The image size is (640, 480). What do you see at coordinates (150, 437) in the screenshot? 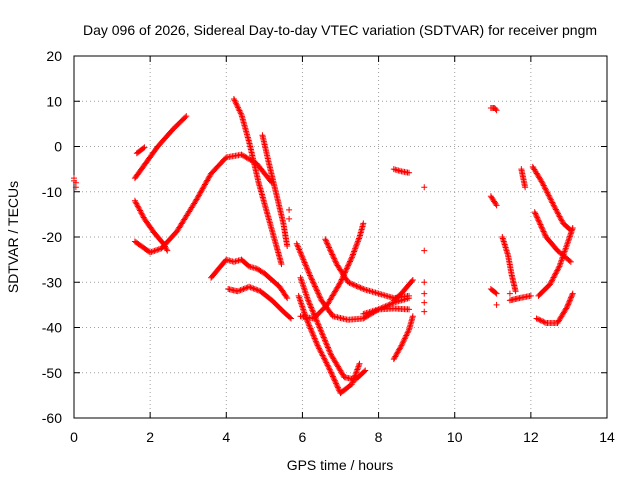
I see `x-tick-label: 2` at bounding box center [150, 437].